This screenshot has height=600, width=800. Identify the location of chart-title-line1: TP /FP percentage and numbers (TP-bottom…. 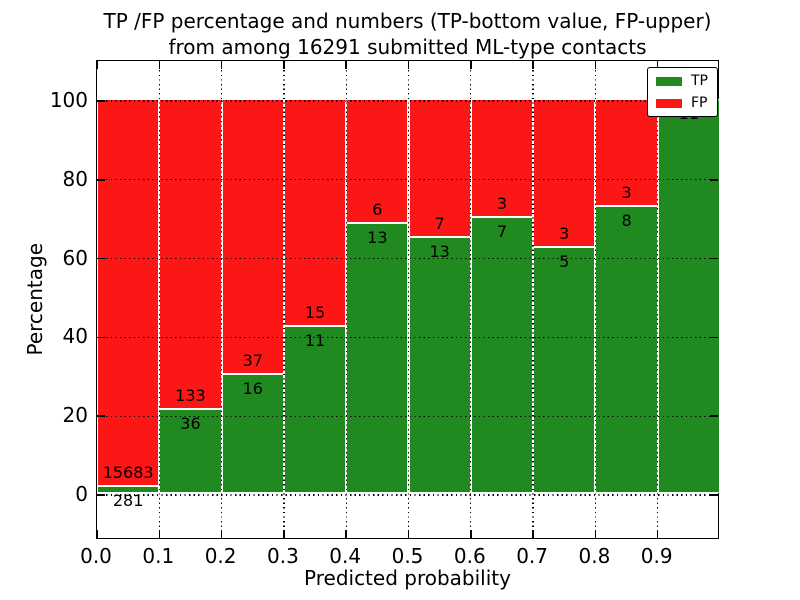
(407, 21).